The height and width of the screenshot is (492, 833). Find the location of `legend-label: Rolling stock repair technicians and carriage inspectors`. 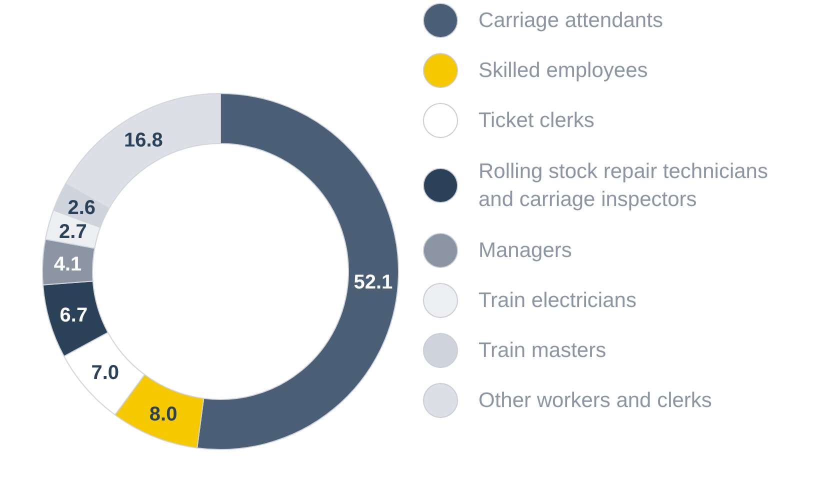

legend-label: Rolling stock repair technicians and carriage inspectors is located at coordinates (623, 185).